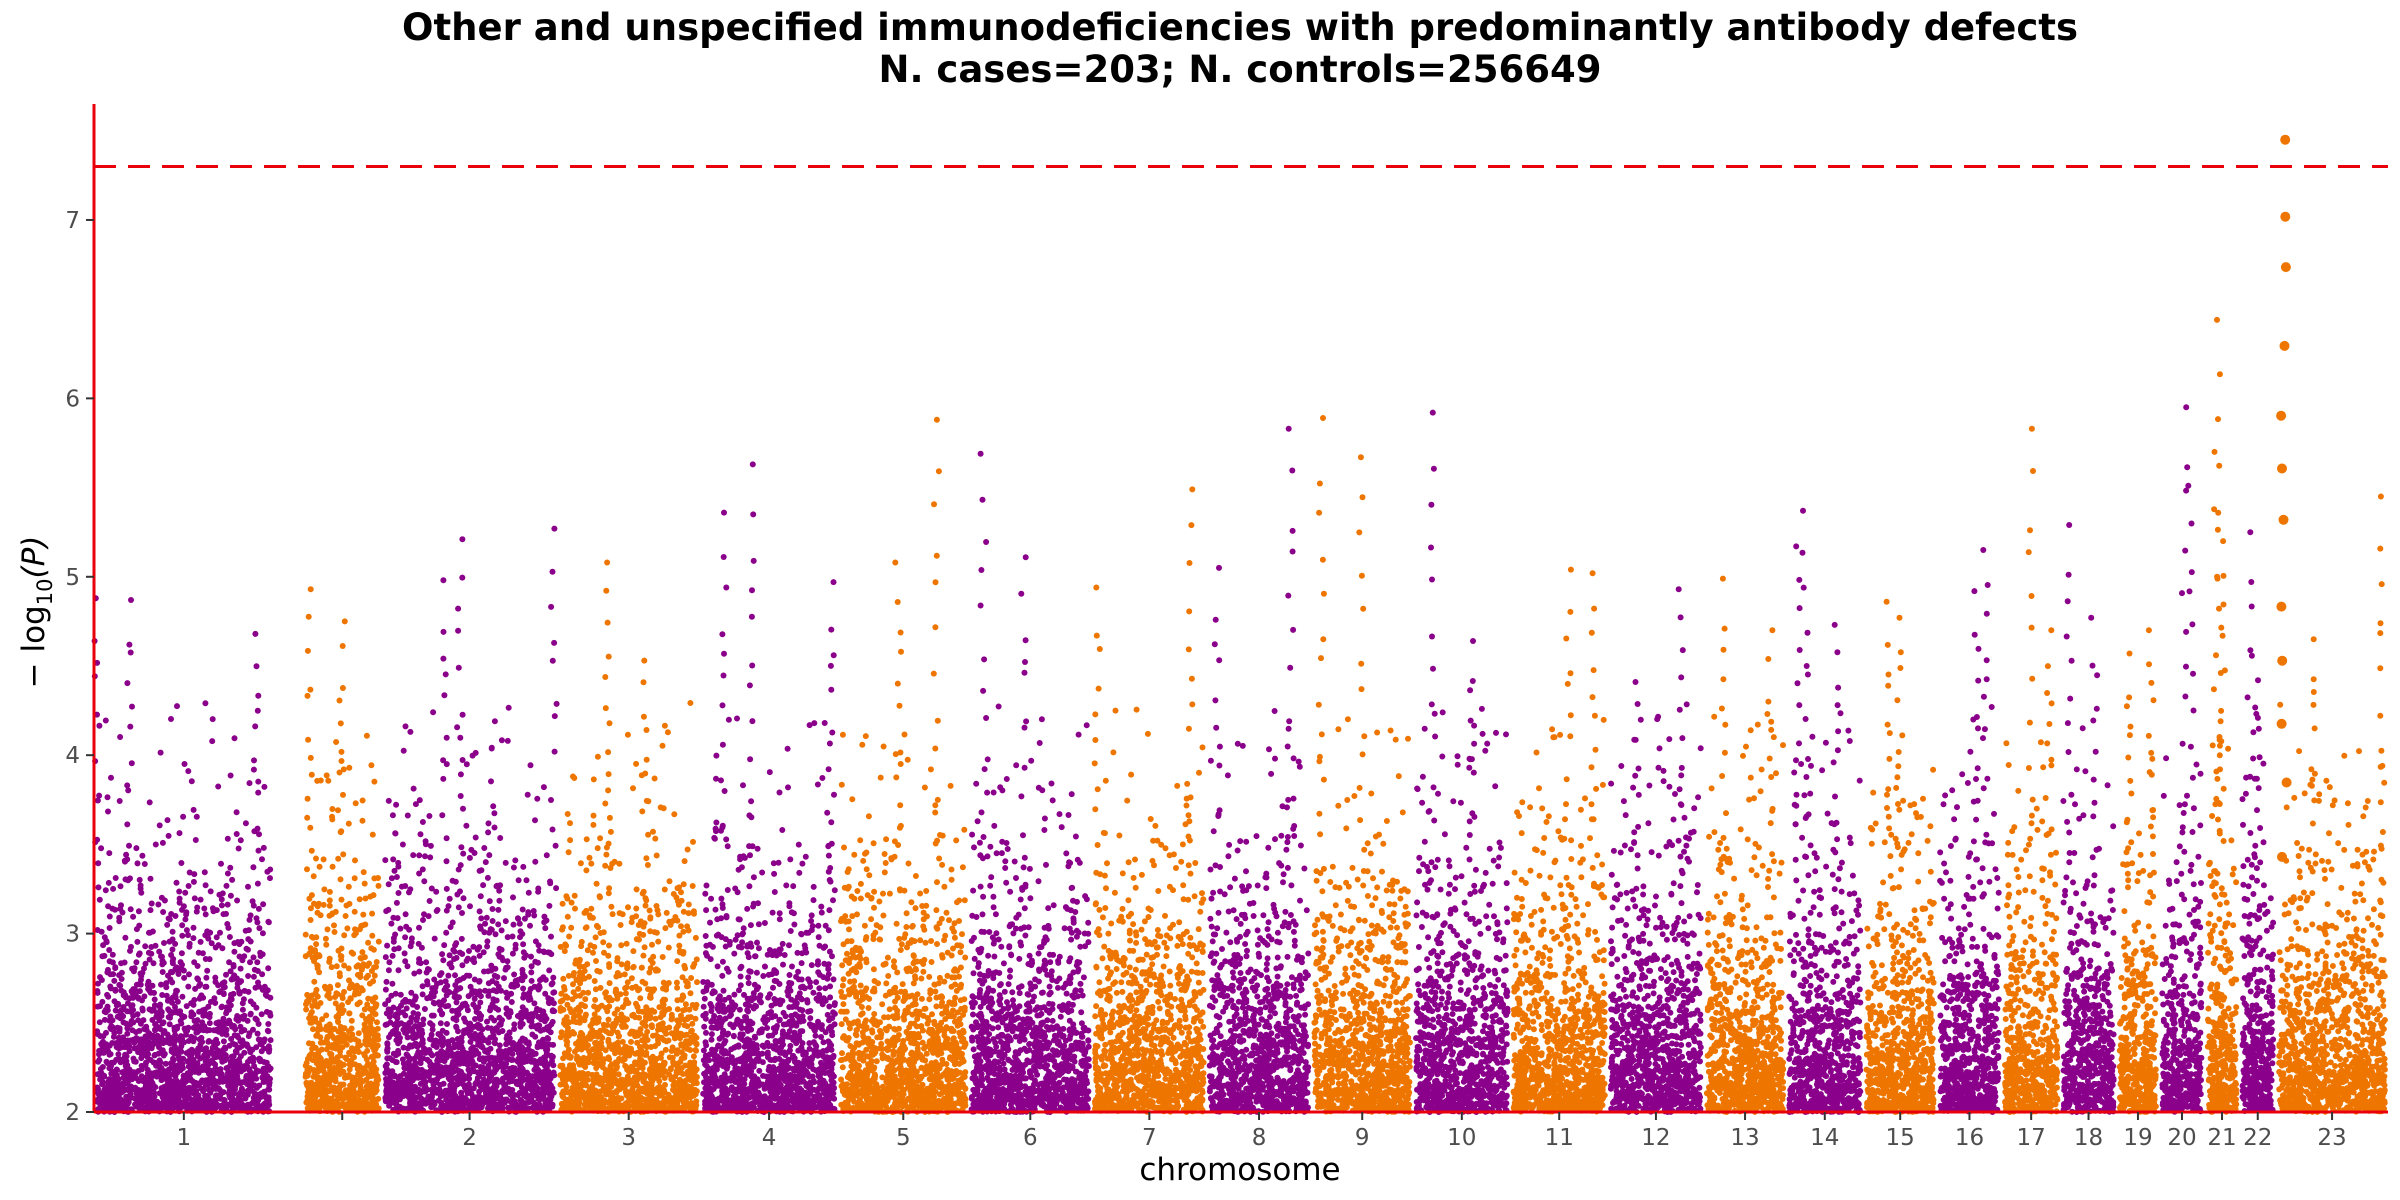 The width and height of the screenshot is (2400, 1200). What do you see at coordinates (72, 1113) in the screenshot?
I see `y-tick-label: 2` at bounding box center [72, 1113].